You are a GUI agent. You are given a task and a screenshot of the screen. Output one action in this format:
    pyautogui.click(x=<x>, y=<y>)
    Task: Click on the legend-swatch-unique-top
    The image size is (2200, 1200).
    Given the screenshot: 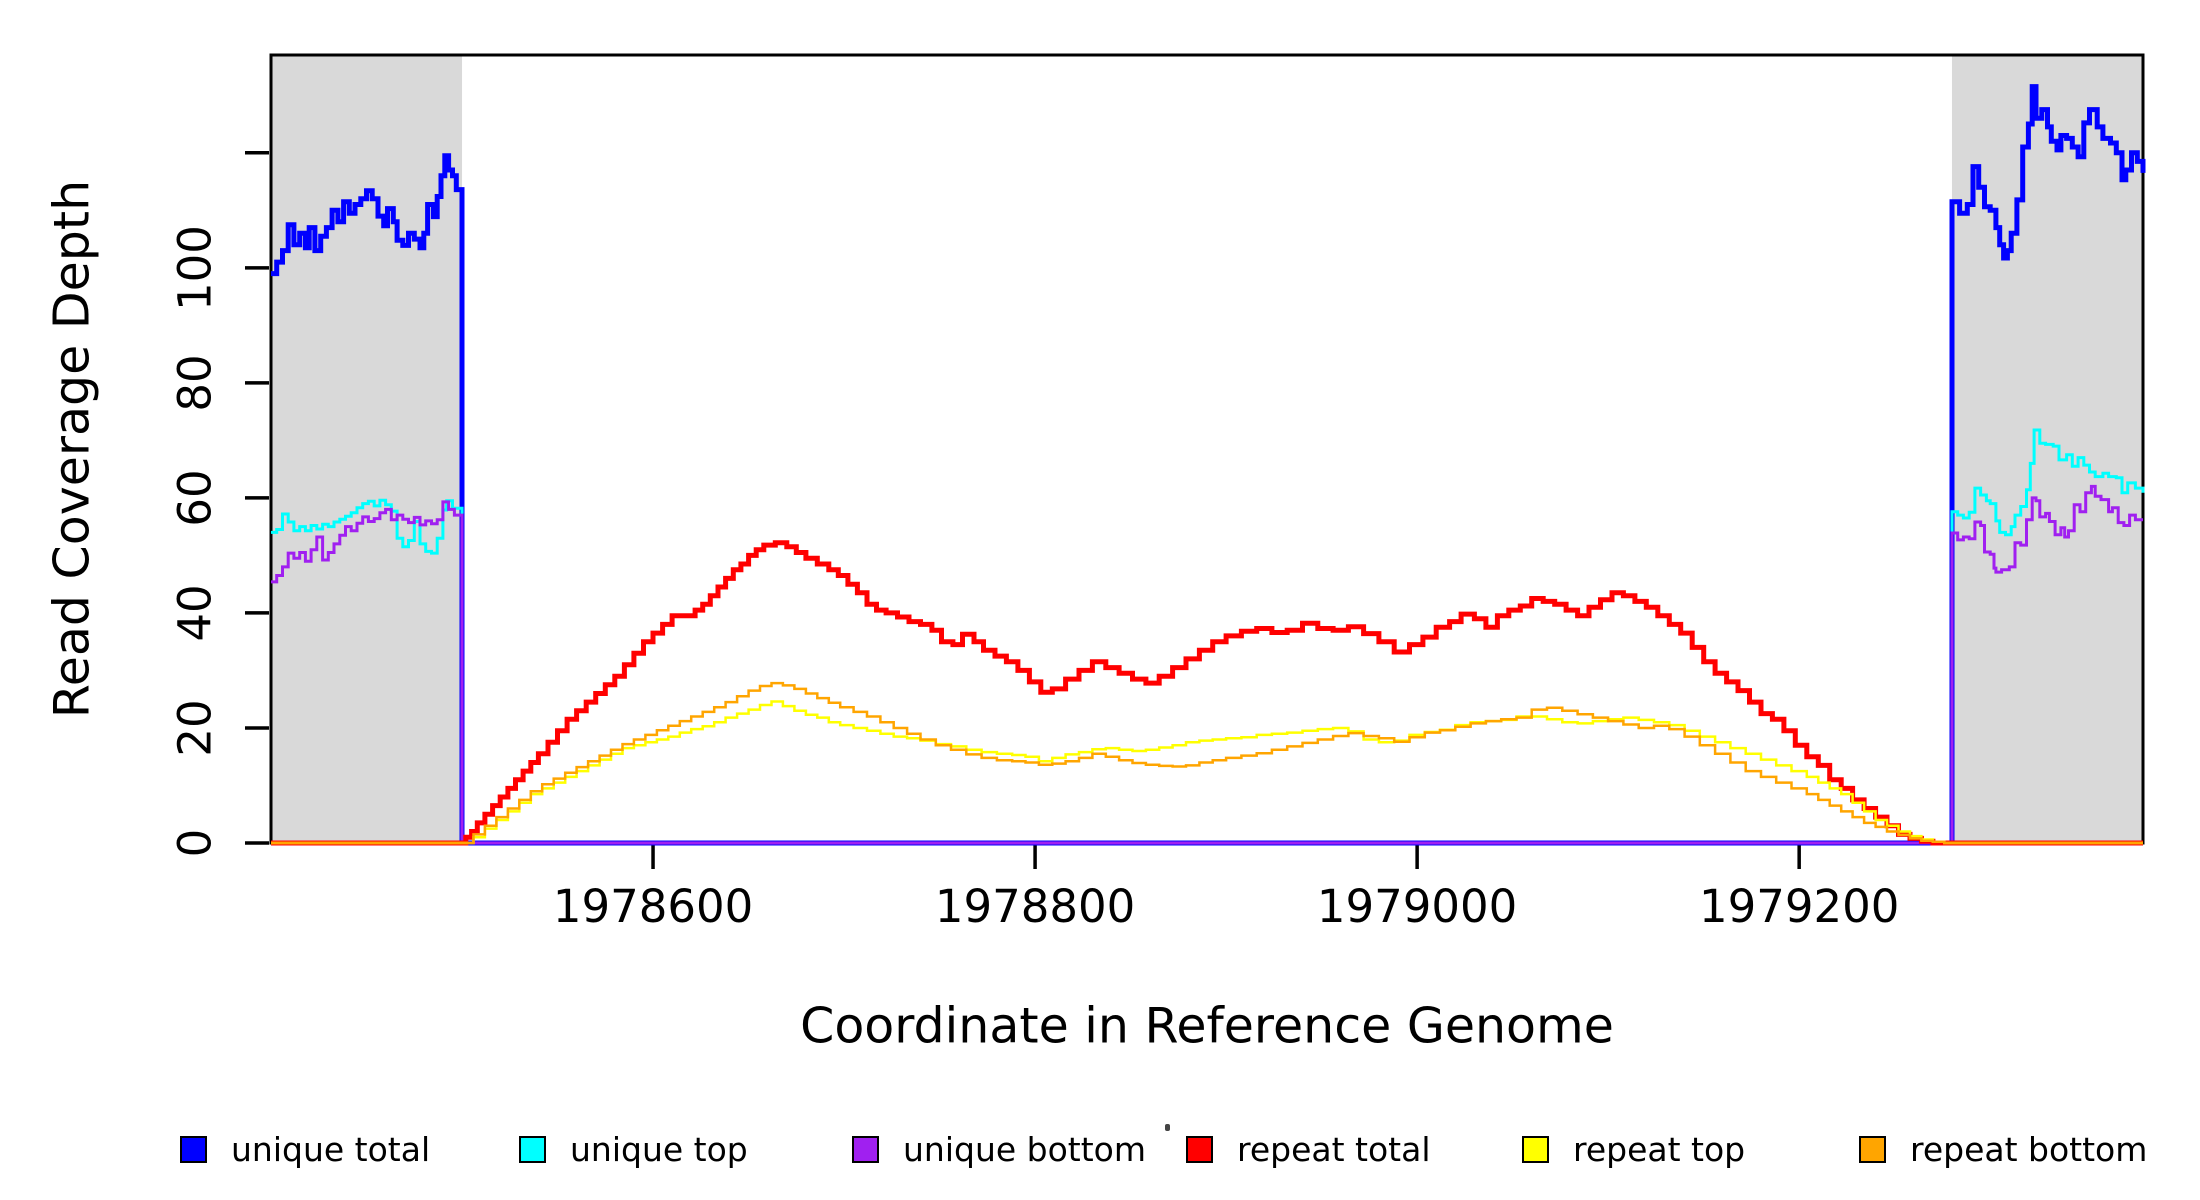 What is the action you would take?
    pyautogui.click(x=532, y=1149)
    